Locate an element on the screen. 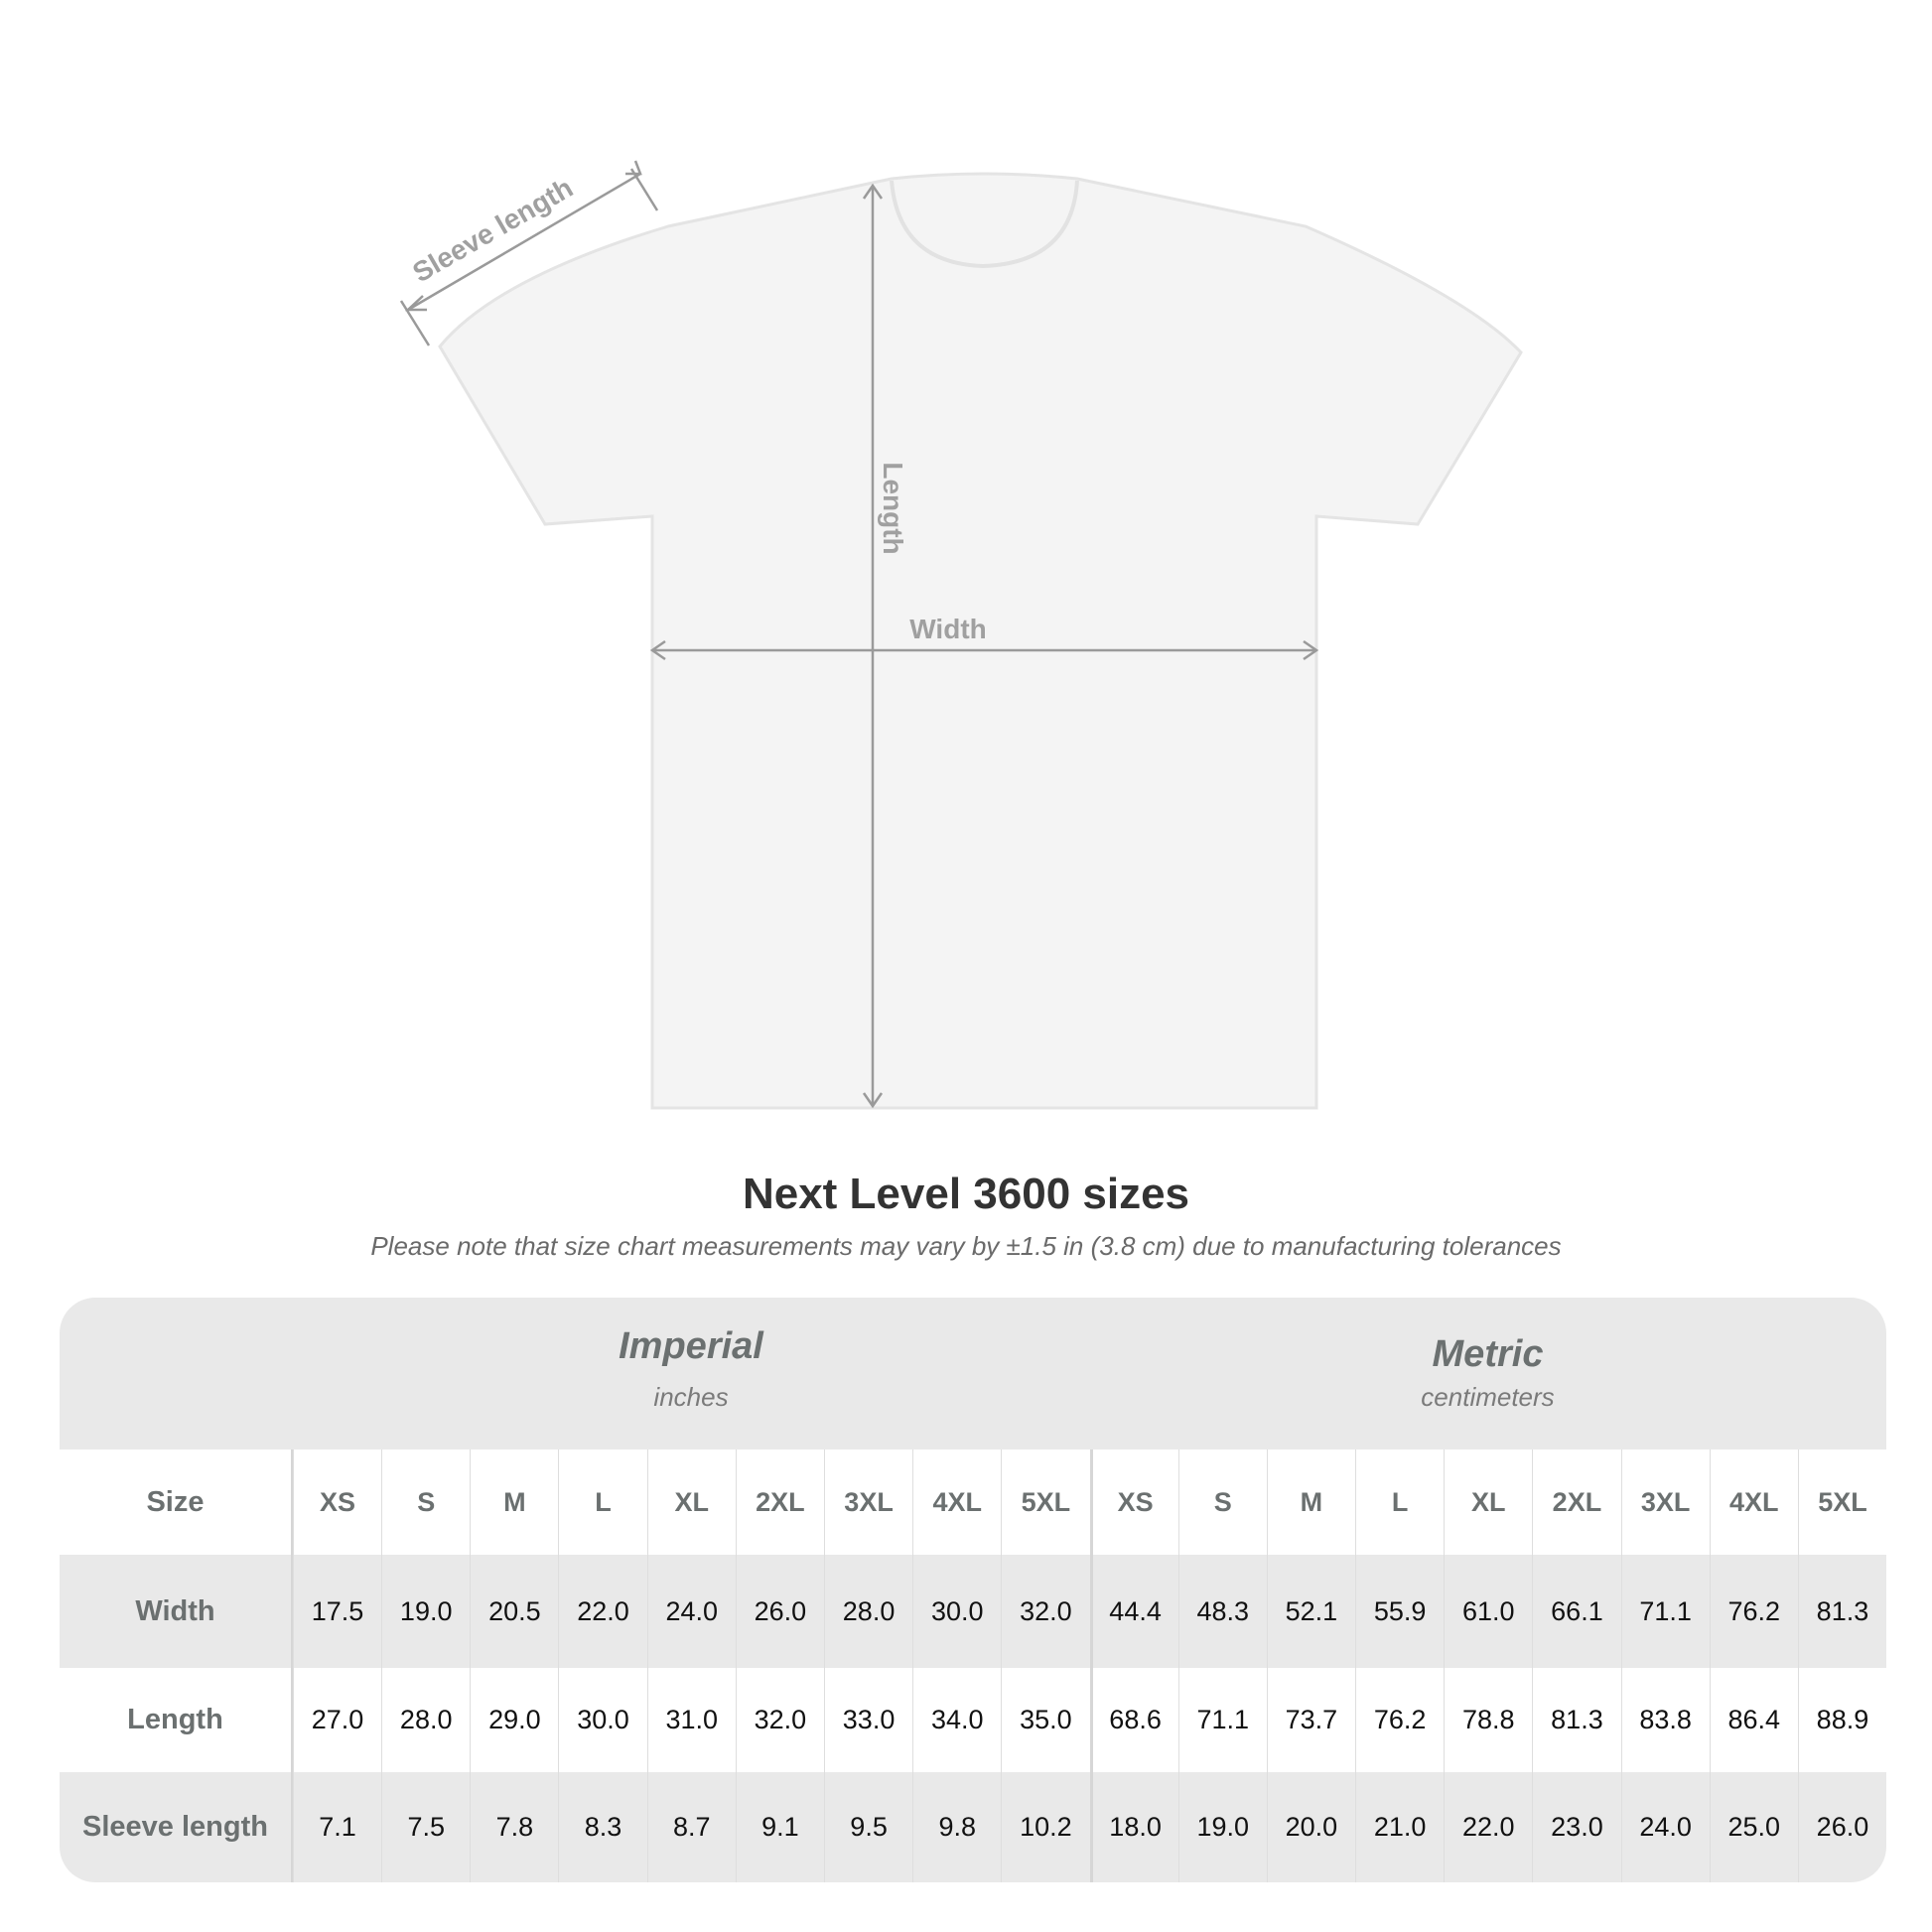 The height and width of the screenshot is (1932, 1932). imperial-cell: 8.7 is located at coordinates (691, 1827).